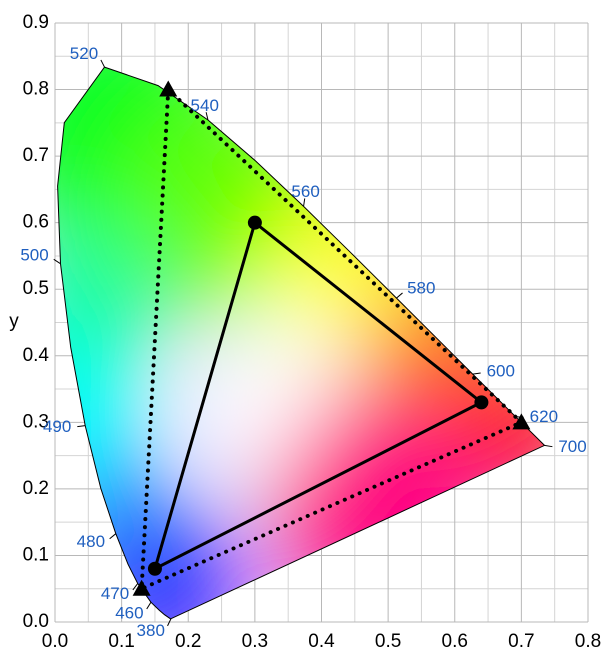 The height and width of the screenshot is (666, 610). Describe the element at coordinates (321, 641) in the screenshot. I see `x-tick-label: 0.4` at that location.